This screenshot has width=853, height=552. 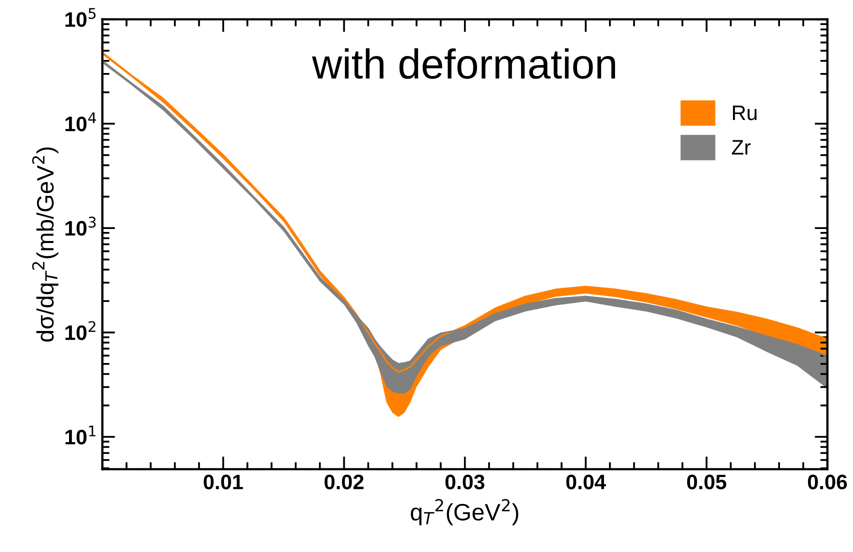 What do you see at coordinates (464, 482) in the screenshot?
I see `x-tick-label: 0.03` at bounding box center [464, 482].